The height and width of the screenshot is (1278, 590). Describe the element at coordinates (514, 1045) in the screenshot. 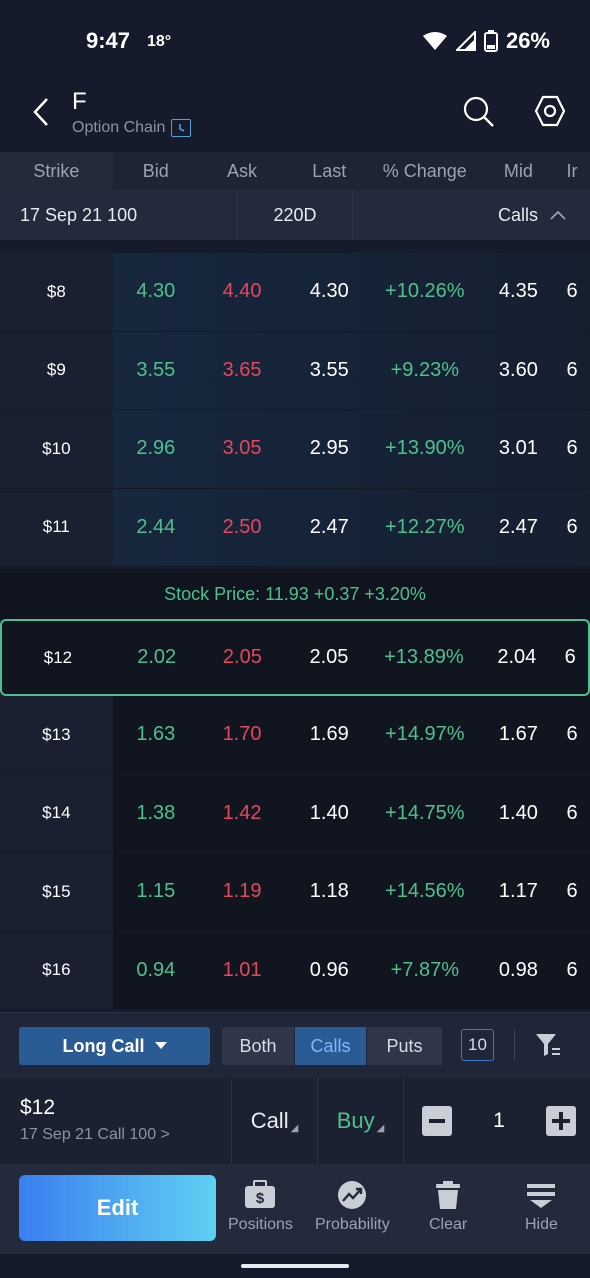

I see `divider` at that location.